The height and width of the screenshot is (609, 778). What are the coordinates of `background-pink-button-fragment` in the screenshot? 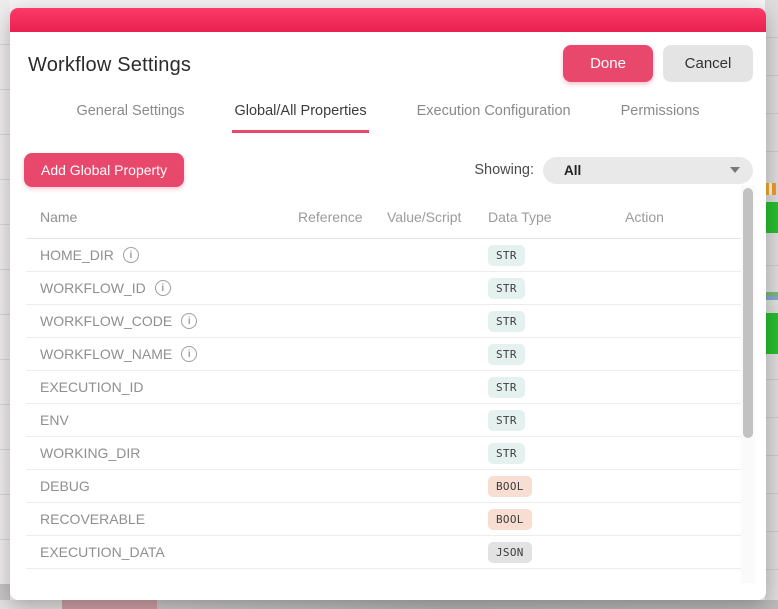 It's located at (109, 604).